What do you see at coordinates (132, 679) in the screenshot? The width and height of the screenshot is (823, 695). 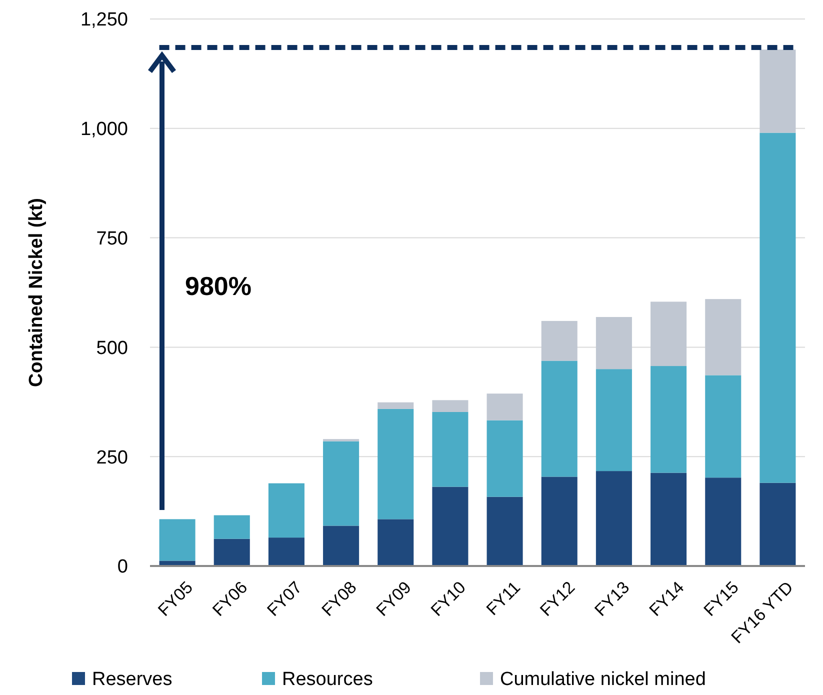 I see `legend-label: Reserves` at bounding box center [132, 679].